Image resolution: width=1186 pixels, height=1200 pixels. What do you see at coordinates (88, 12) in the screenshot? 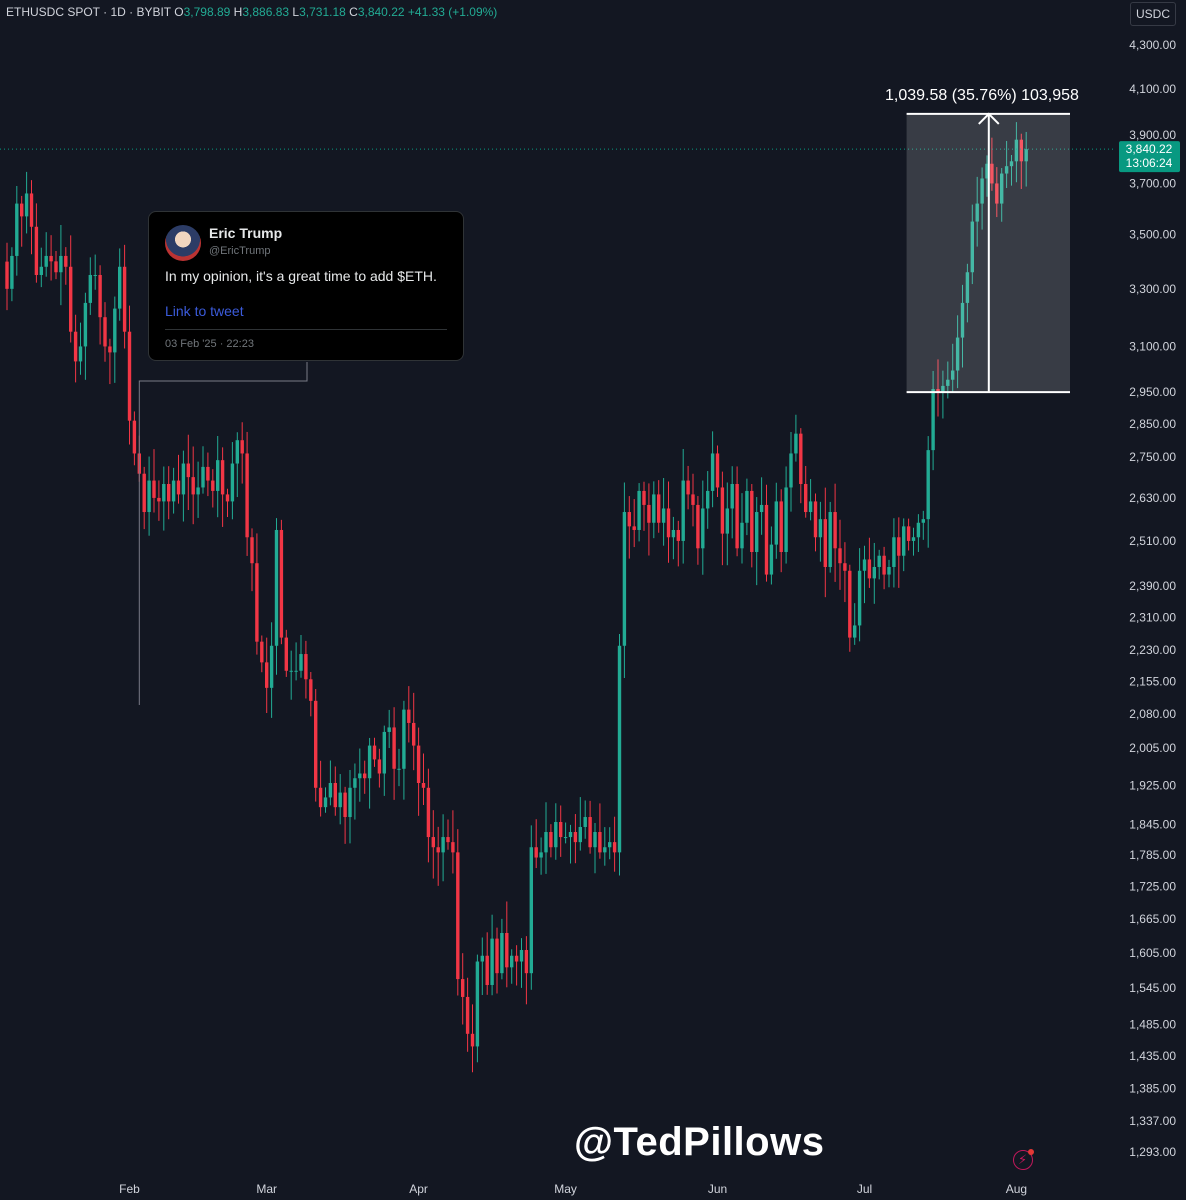
I see `symbol-label: ETHUSDC SPOT · 1D · BYBIT` at bounding box center [88, 12].